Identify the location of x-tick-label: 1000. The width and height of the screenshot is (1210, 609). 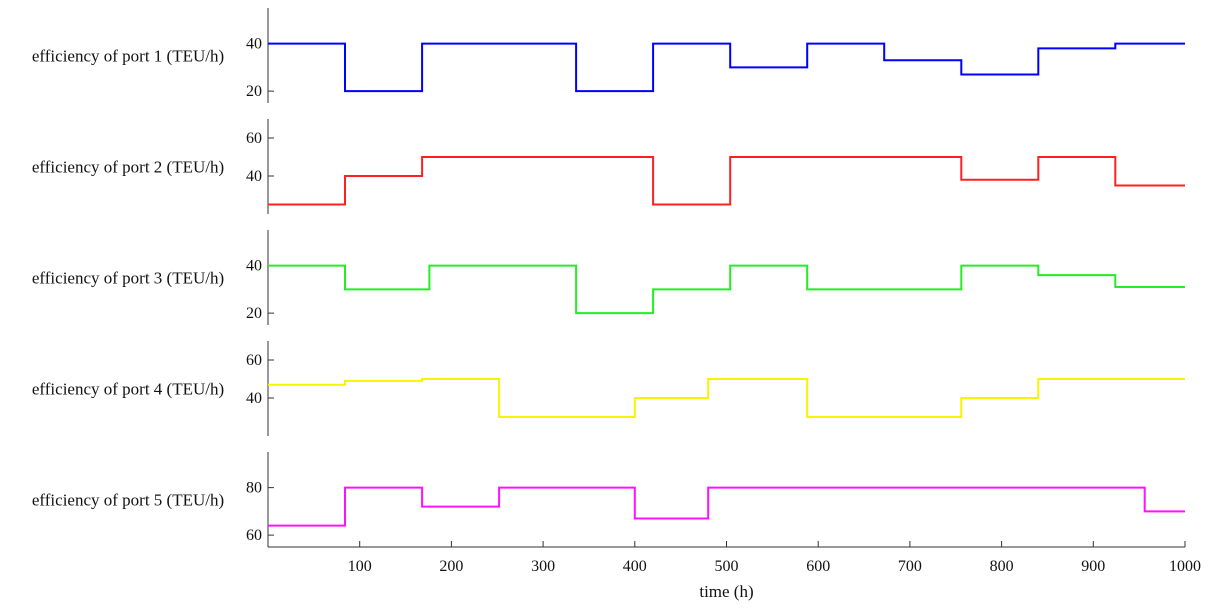
(1185, 566).